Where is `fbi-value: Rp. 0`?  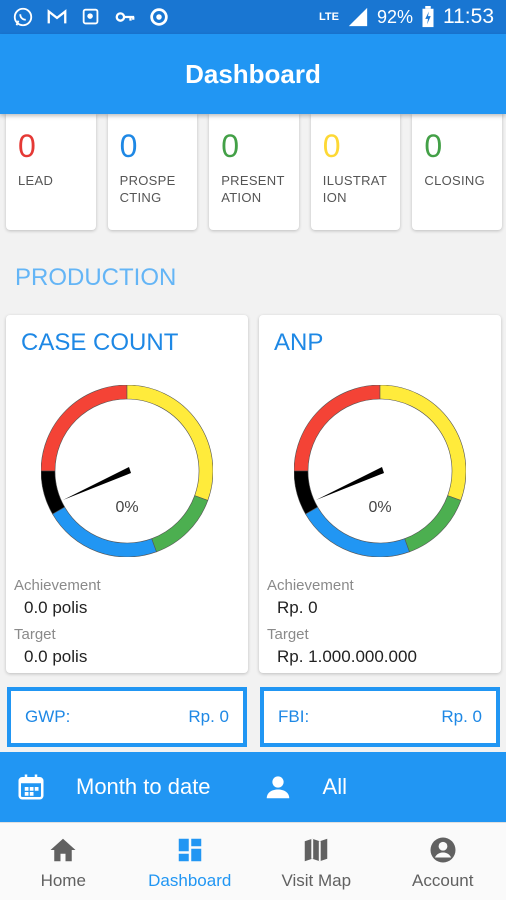
fbi-value: Rp. 0 is located at coordinates (461, 716).